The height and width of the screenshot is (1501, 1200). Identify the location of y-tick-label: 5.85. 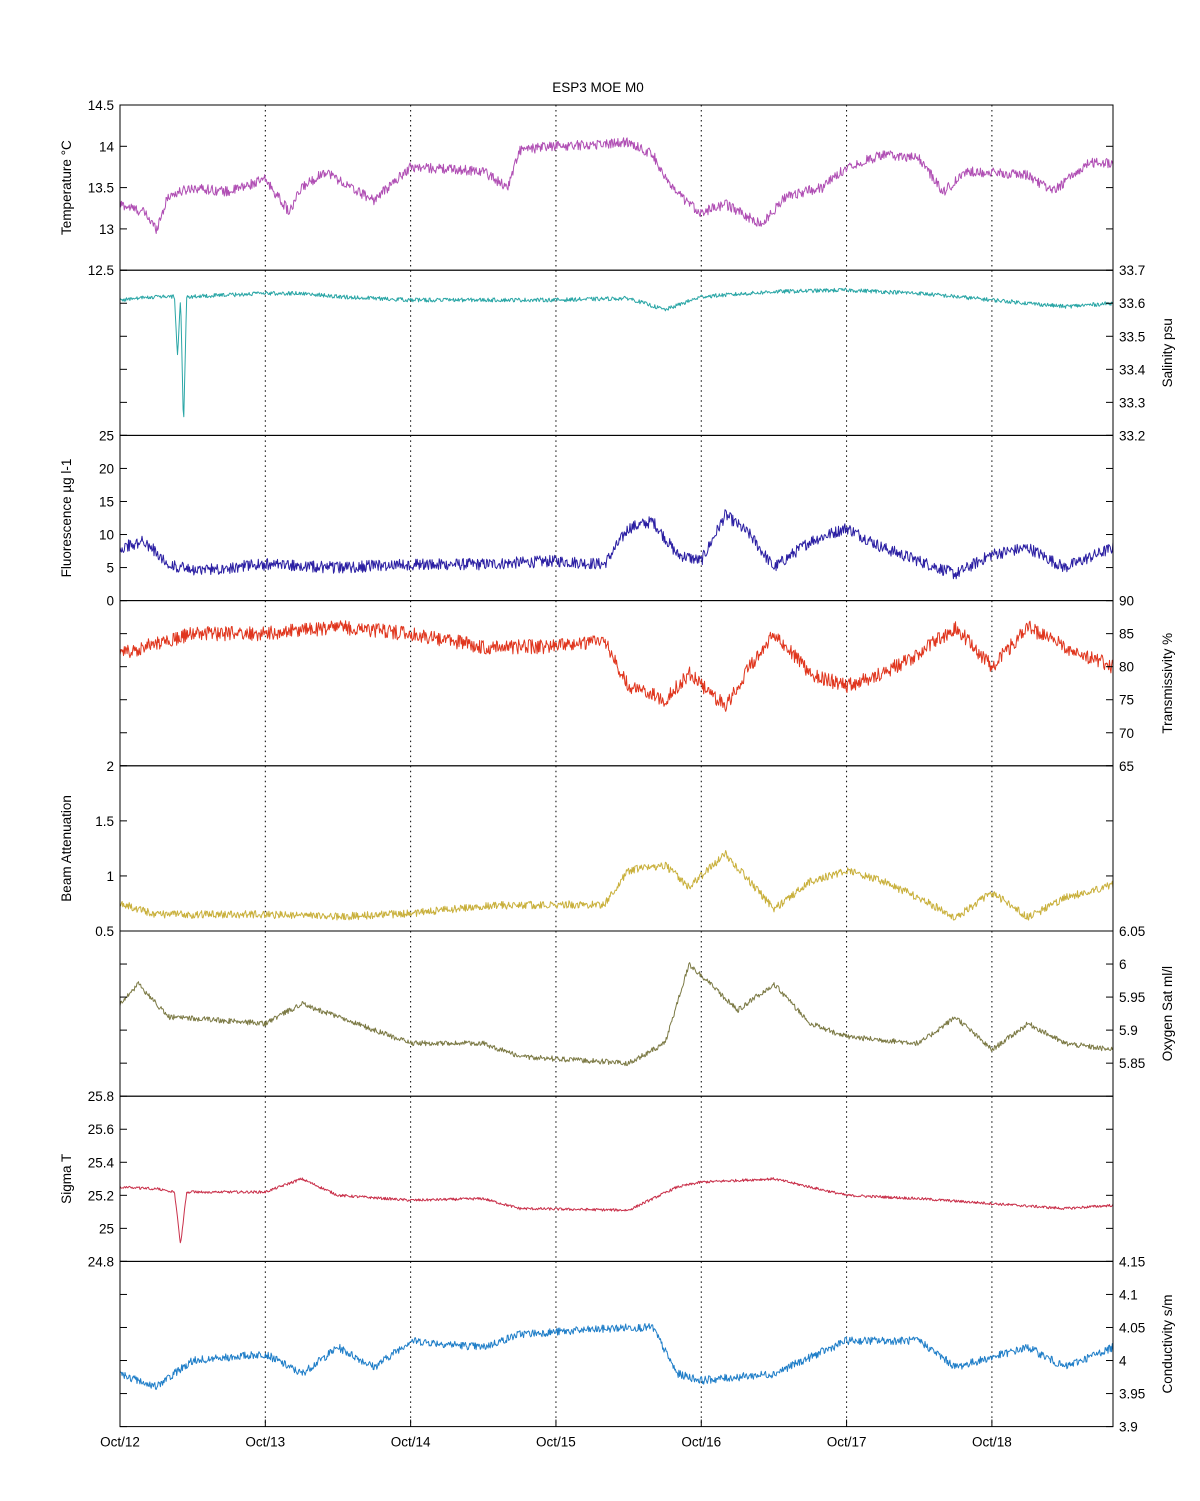
(1132, 1063).